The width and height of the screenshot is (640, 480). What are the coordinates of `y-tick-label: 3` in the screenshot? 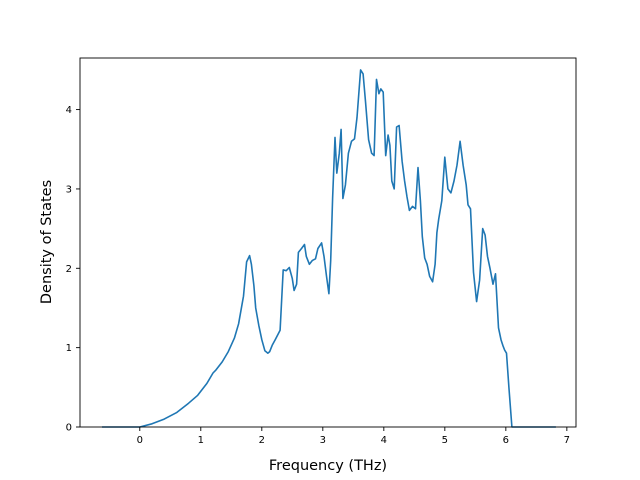 It's located at (69, 189).